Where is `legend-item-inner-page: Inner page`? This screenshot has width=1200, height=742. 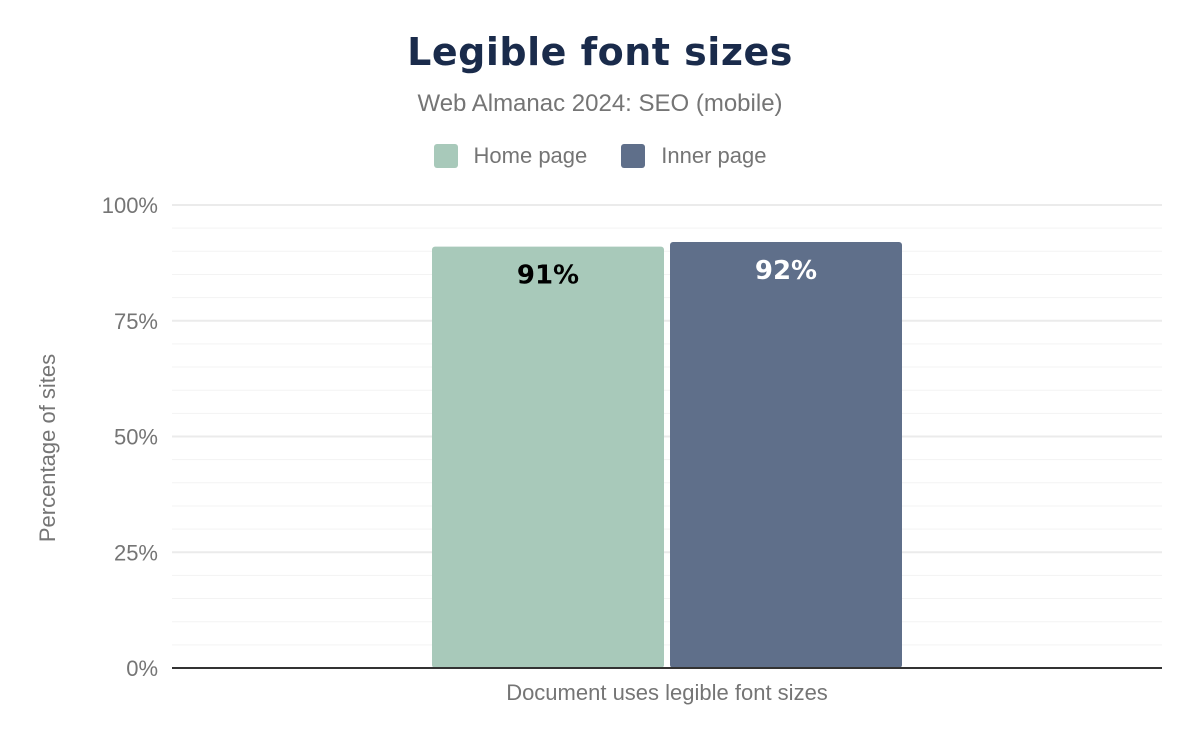 legend-item-inner-page: Inner page is located at coordinates (693, 156).